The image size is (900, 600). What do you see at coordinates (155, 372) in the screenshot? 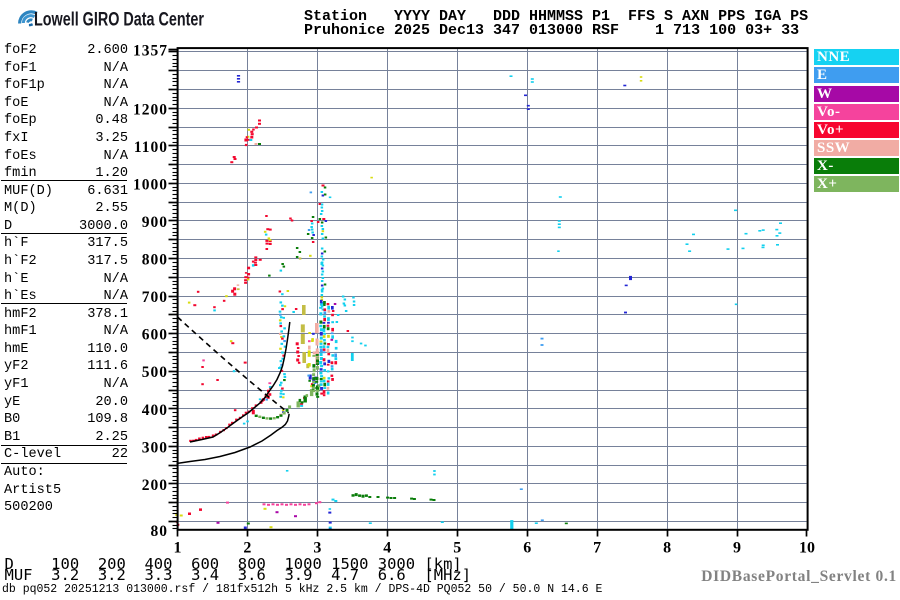
I see `svg-text: 500` at bounding box center [155, 372].